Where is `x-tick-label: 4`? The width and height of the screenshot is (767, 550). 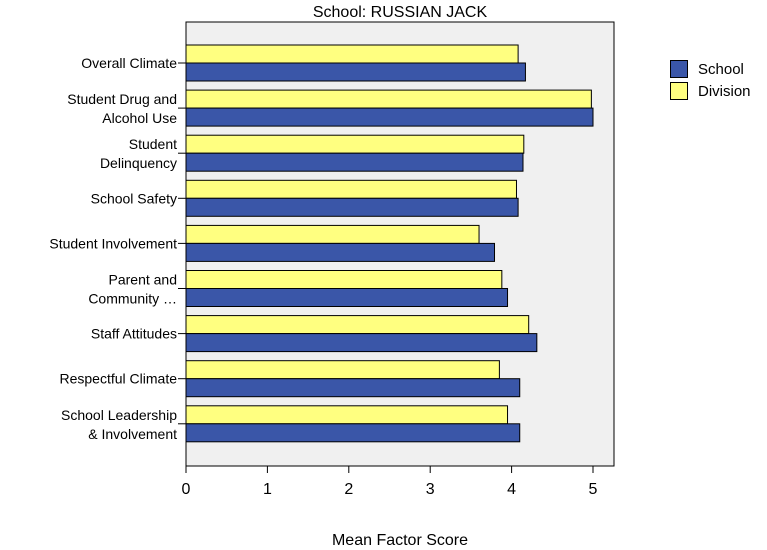
x-tick-label: 4 is located at coordinates (511, 489).